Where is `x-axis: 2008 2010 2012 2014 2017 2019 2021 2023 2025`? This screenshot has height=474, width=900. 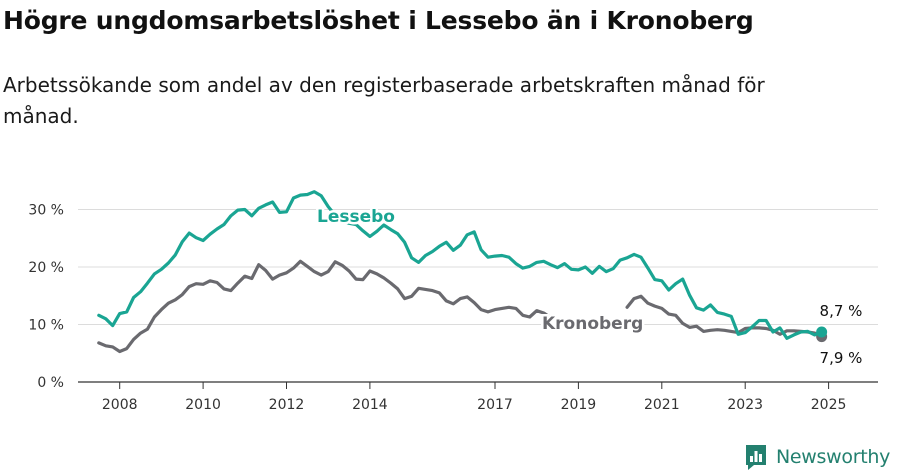
x-axis: 2008 2010 2012 2014 2017 2019 2021 2023 2025 is located at coordinates (478, 397).